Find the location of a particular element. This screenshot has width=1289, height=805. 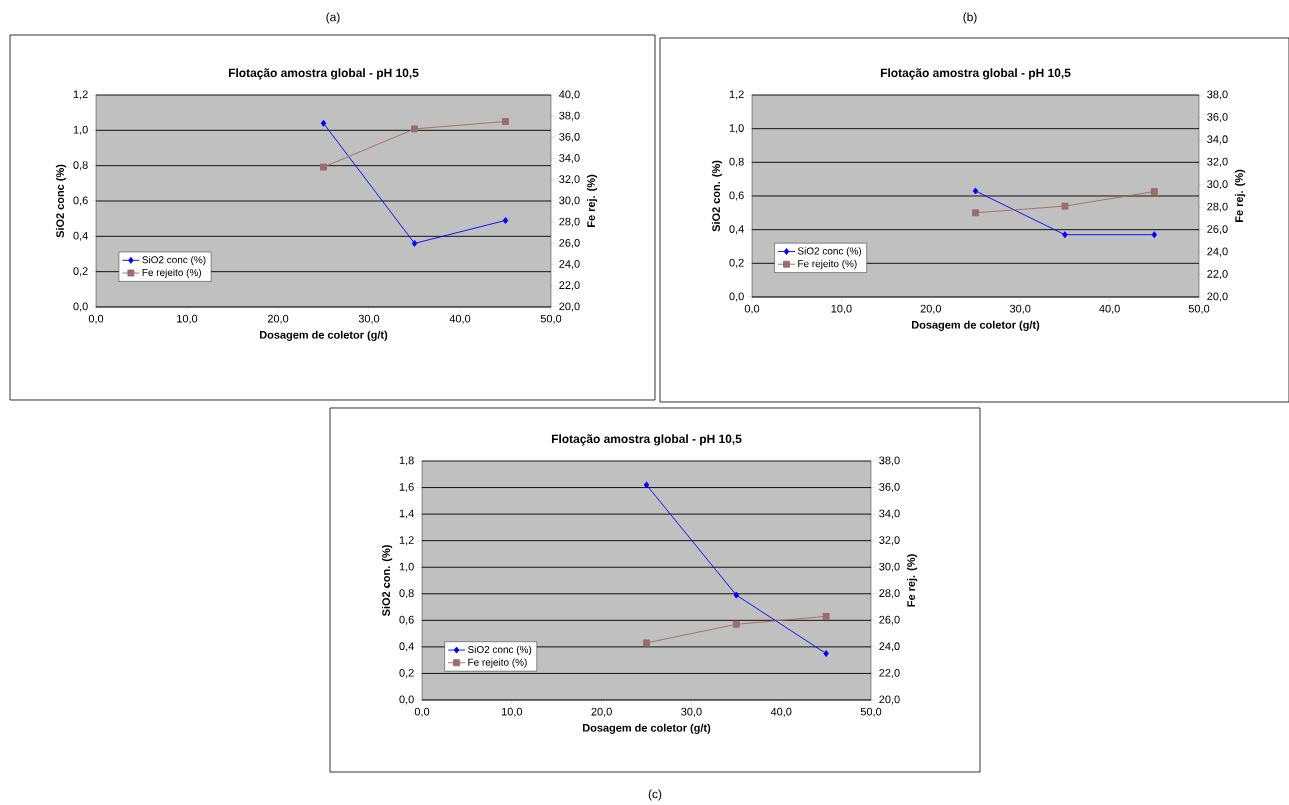

y-axis-title: SiO2 conc (%) is located at coordinates (61, 201).